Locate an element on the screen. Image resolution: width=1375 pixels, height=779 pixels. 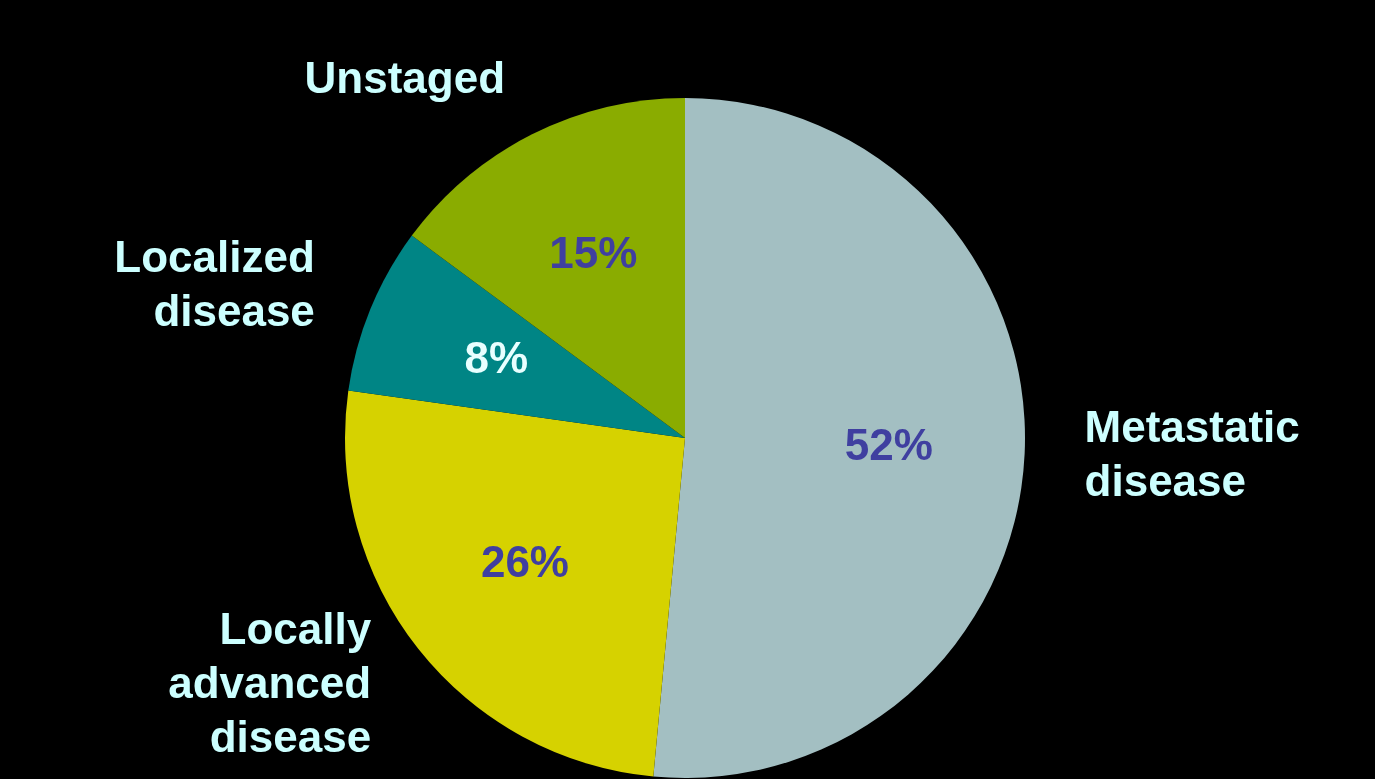
slice-label: Localized disease is located at coordinates (214, 283).